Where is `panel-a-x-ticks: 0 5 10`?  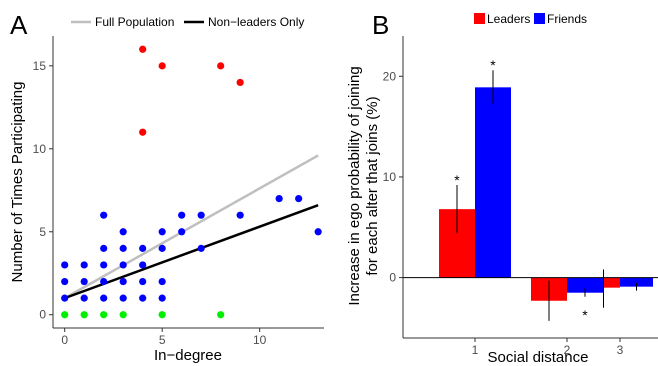 panel-a-x-ticks: 0 5 10 is located at coordinates (164, 337).